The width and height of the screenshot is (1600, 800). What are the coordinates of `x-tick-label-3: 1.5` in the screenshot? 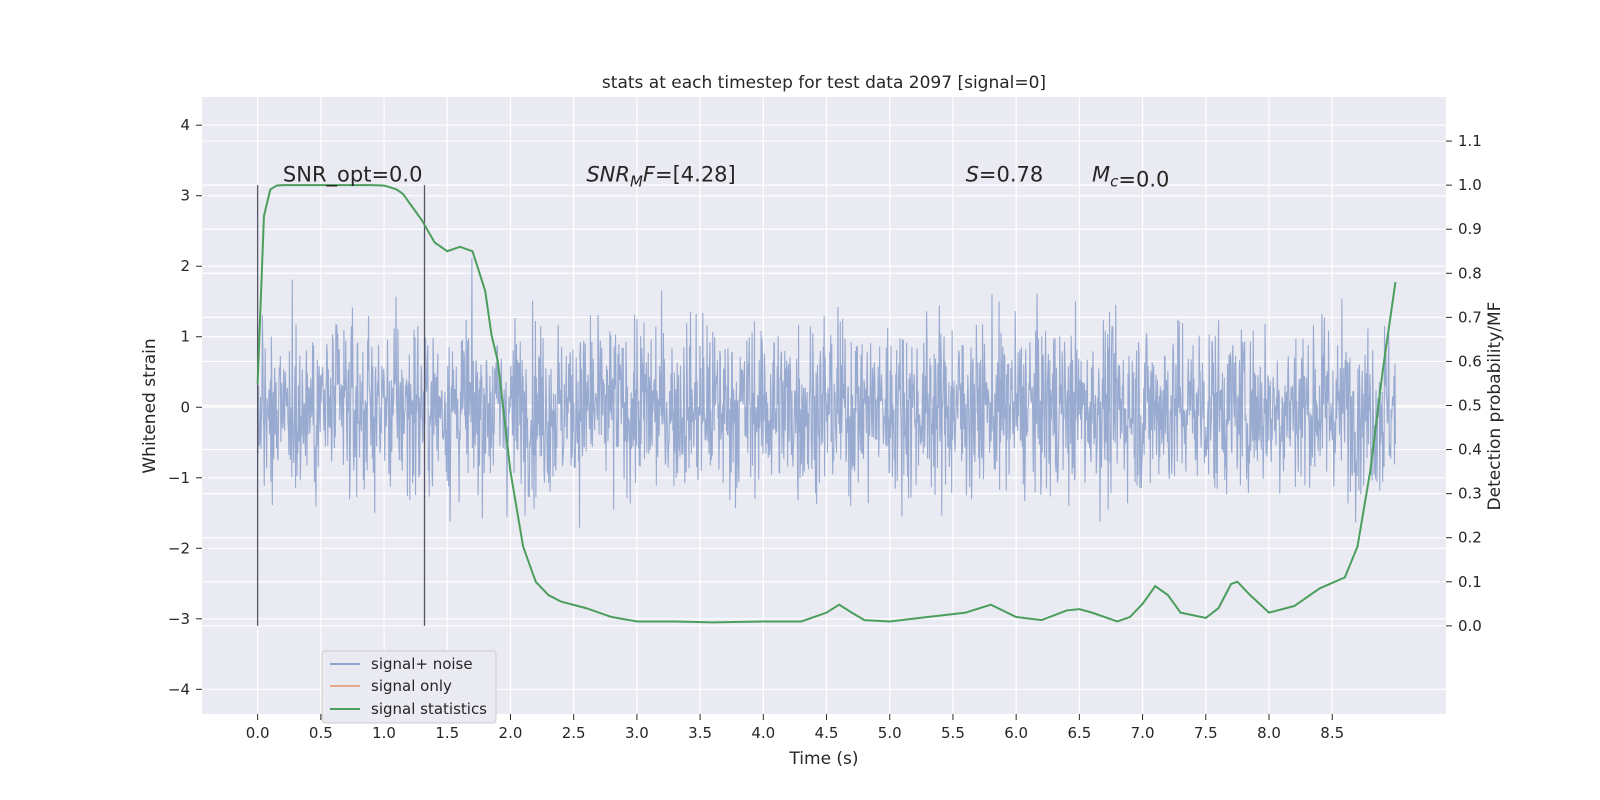 It's located at (447, 733).